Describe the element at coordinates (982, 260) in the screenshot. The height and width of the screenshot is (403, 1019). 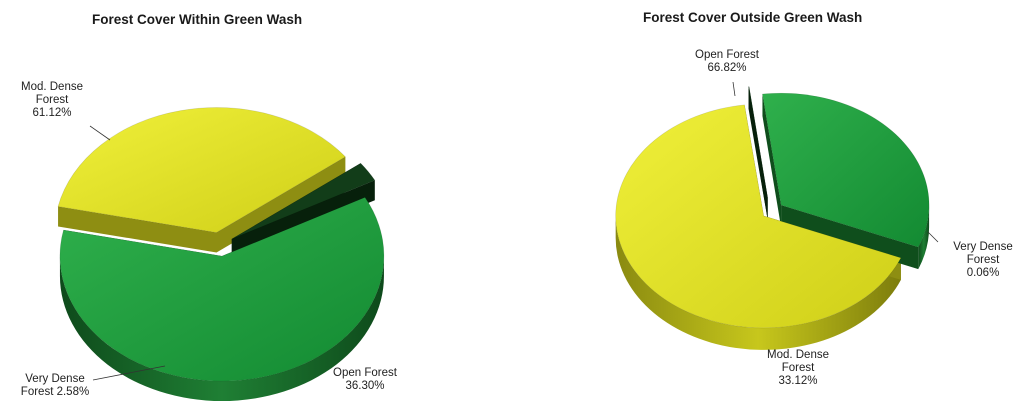
I see `slice-label-very-dense-forest: Very Dense Forest 0.06%` at that location.